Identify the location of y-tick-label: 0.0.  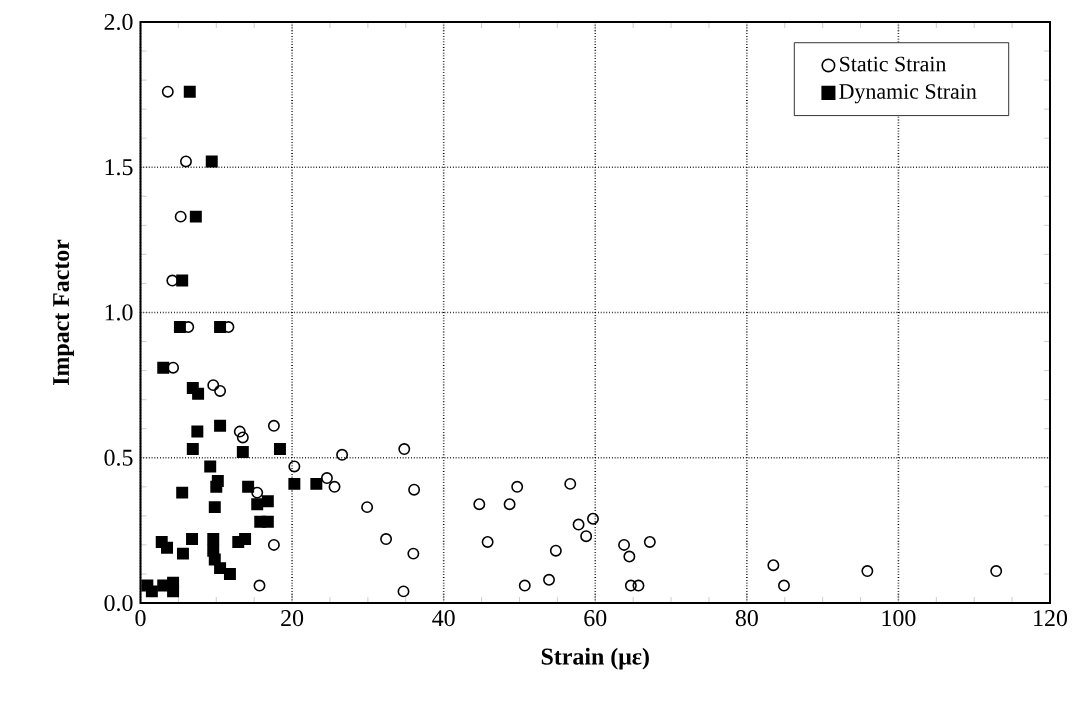
(118, 603).